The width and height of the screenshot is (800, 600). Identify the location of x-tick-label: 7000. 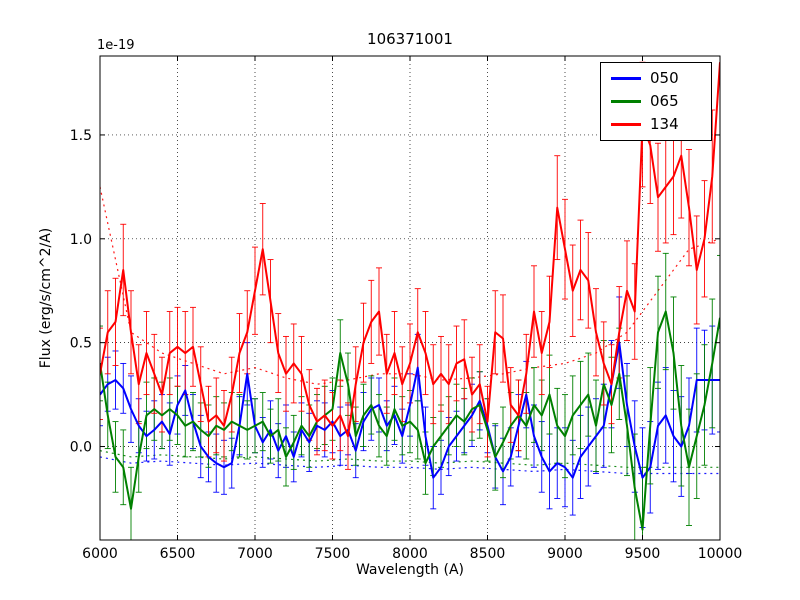
(255, 554).